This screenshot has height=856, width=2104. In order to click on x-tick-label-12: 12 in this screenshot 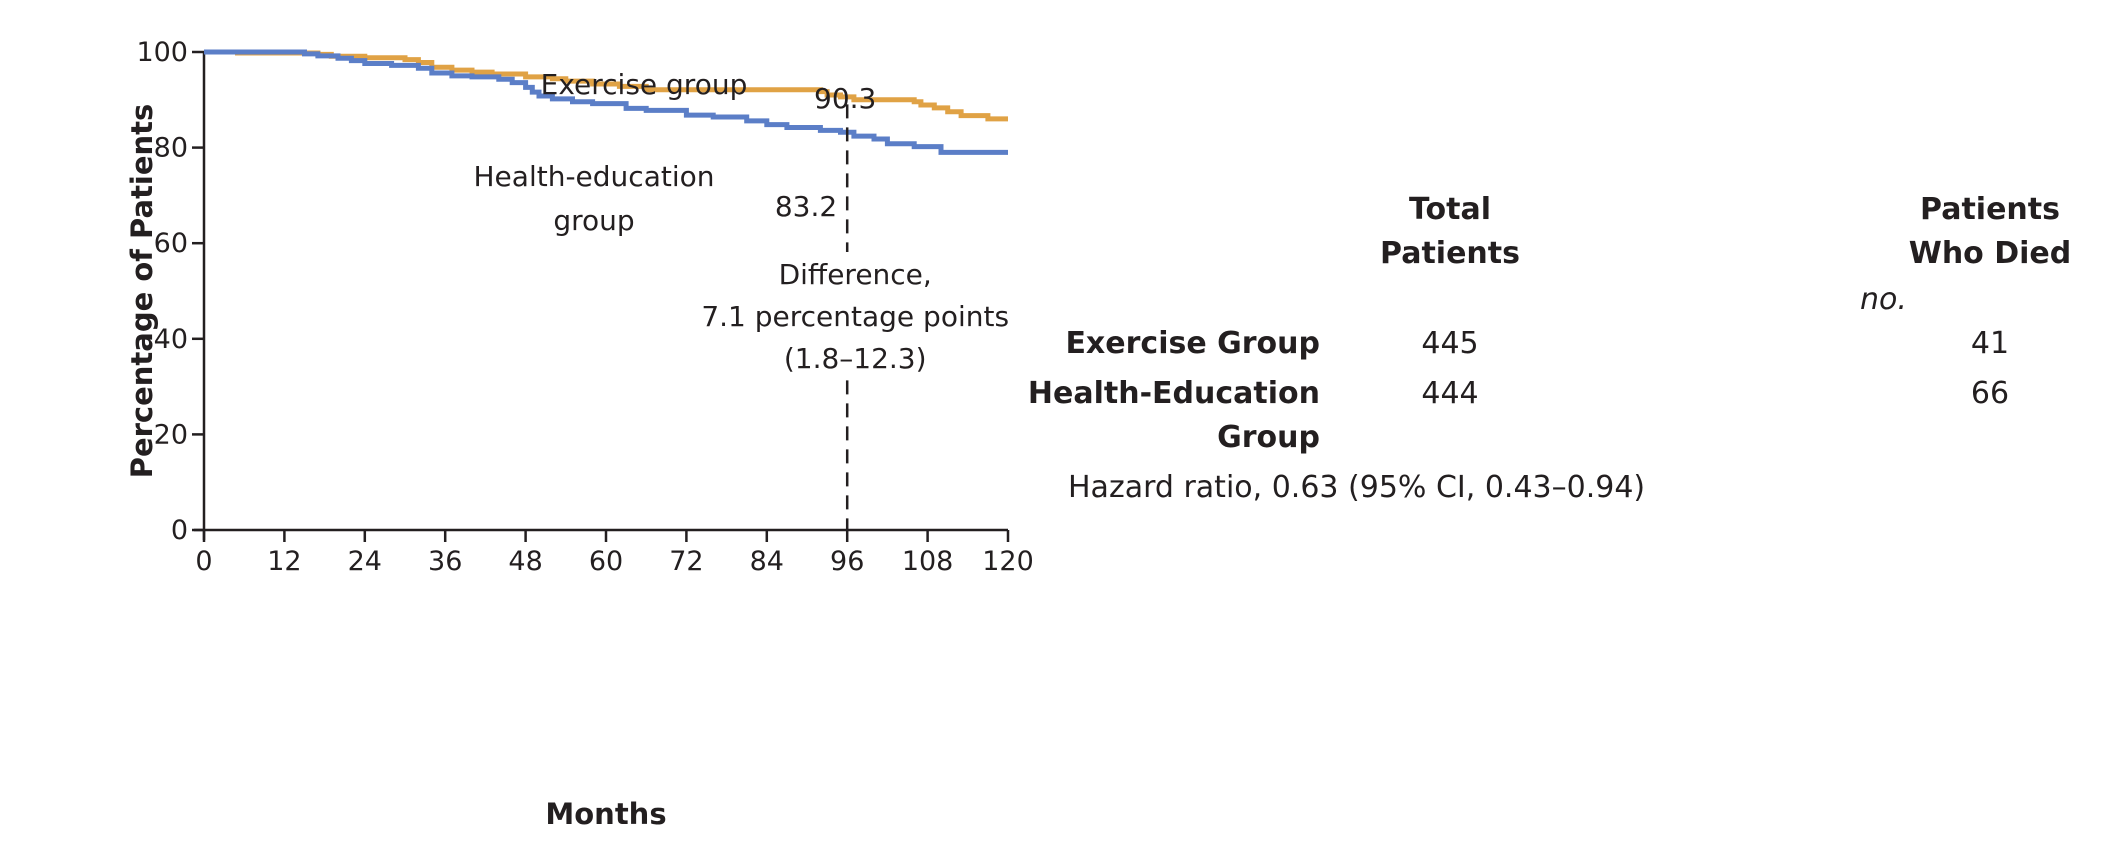, I will do `click(284, 561)`.